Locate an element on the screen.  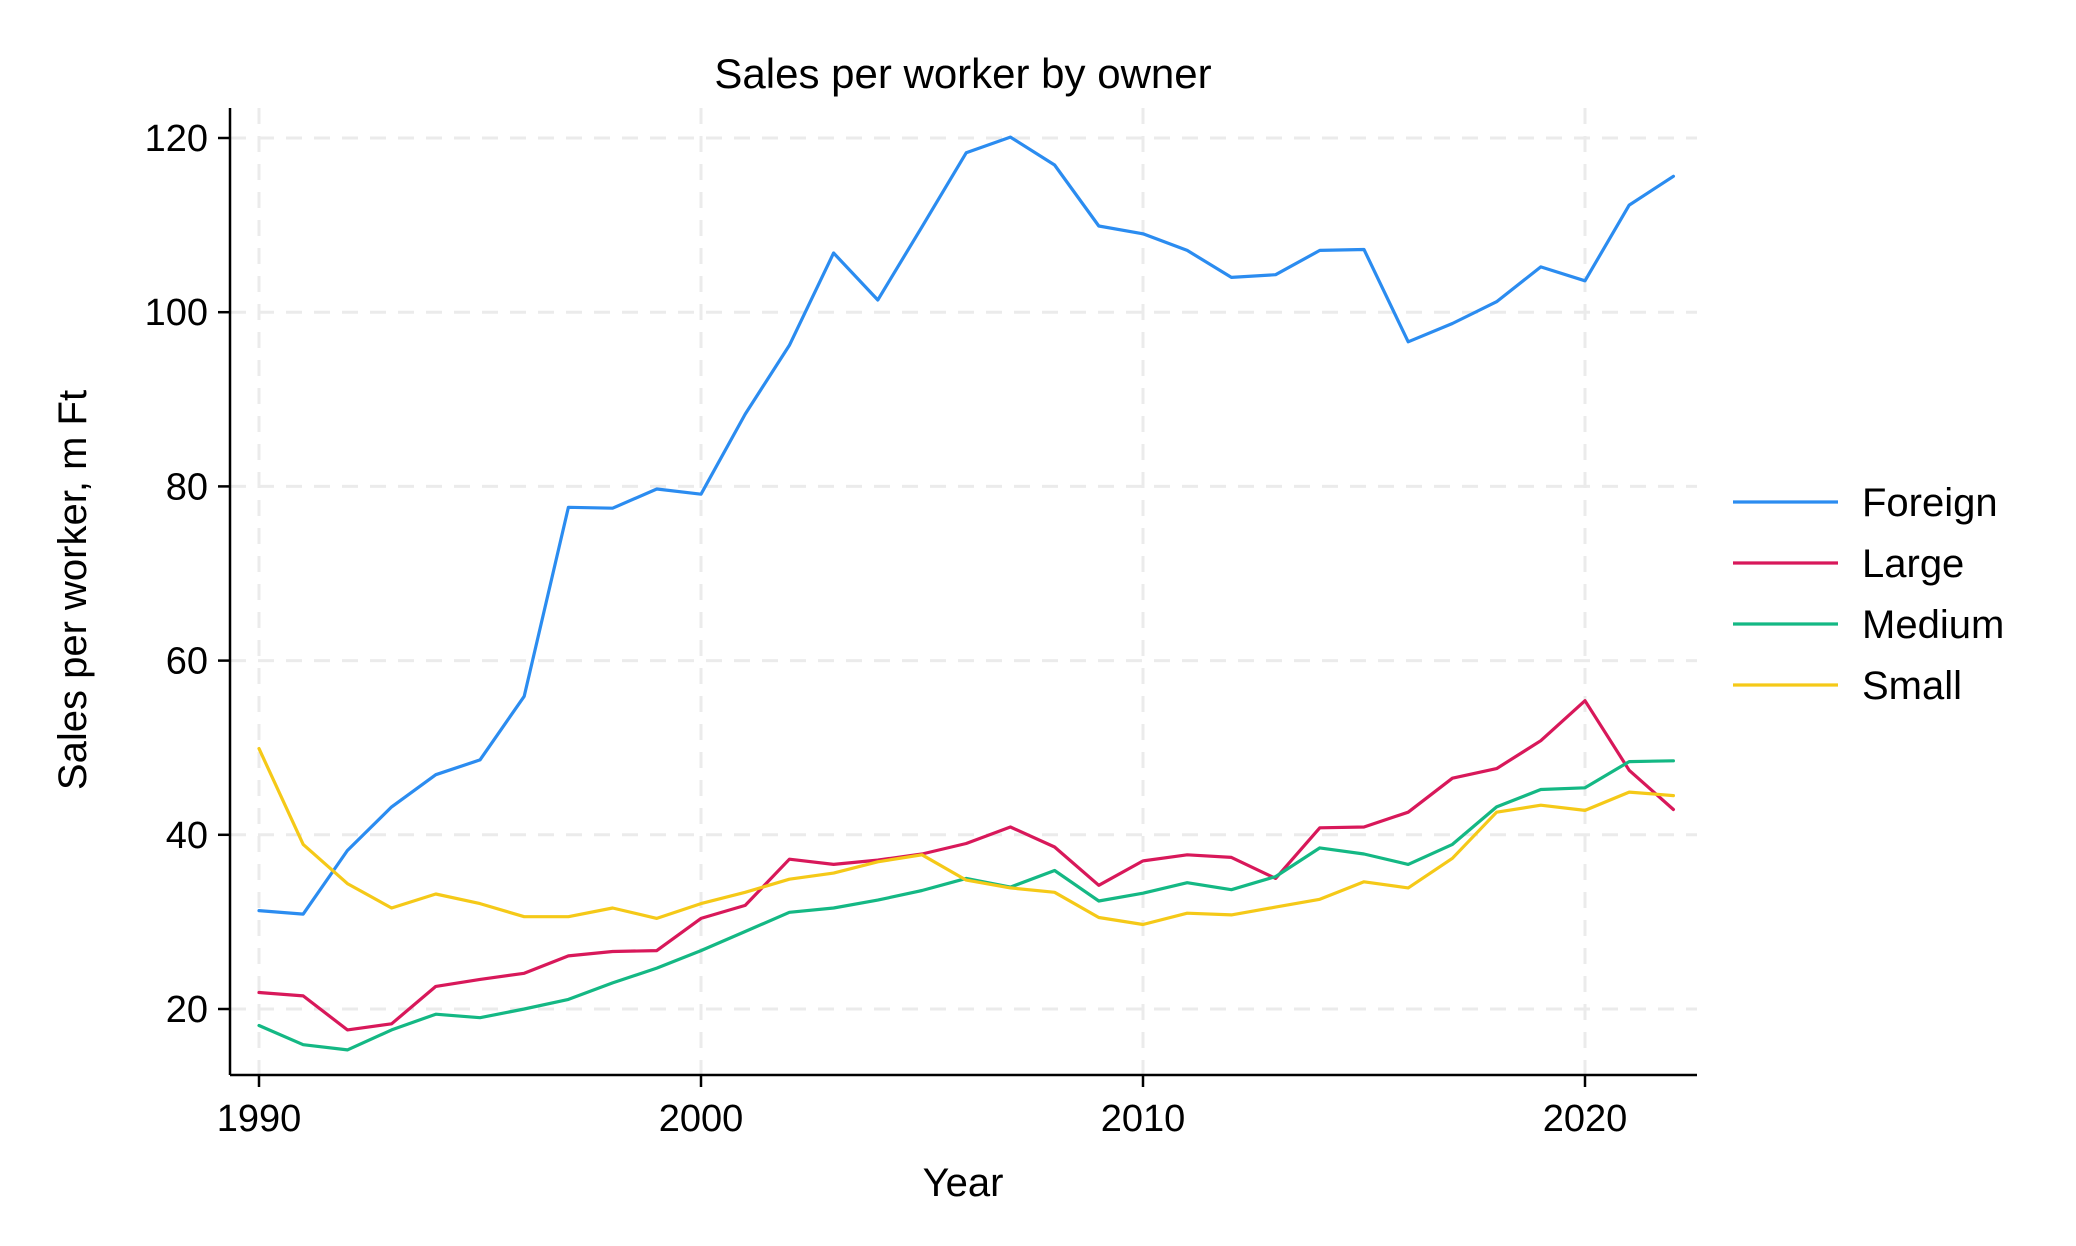
x-tick-label: 2020 is located at coordinates (1585, 1119).